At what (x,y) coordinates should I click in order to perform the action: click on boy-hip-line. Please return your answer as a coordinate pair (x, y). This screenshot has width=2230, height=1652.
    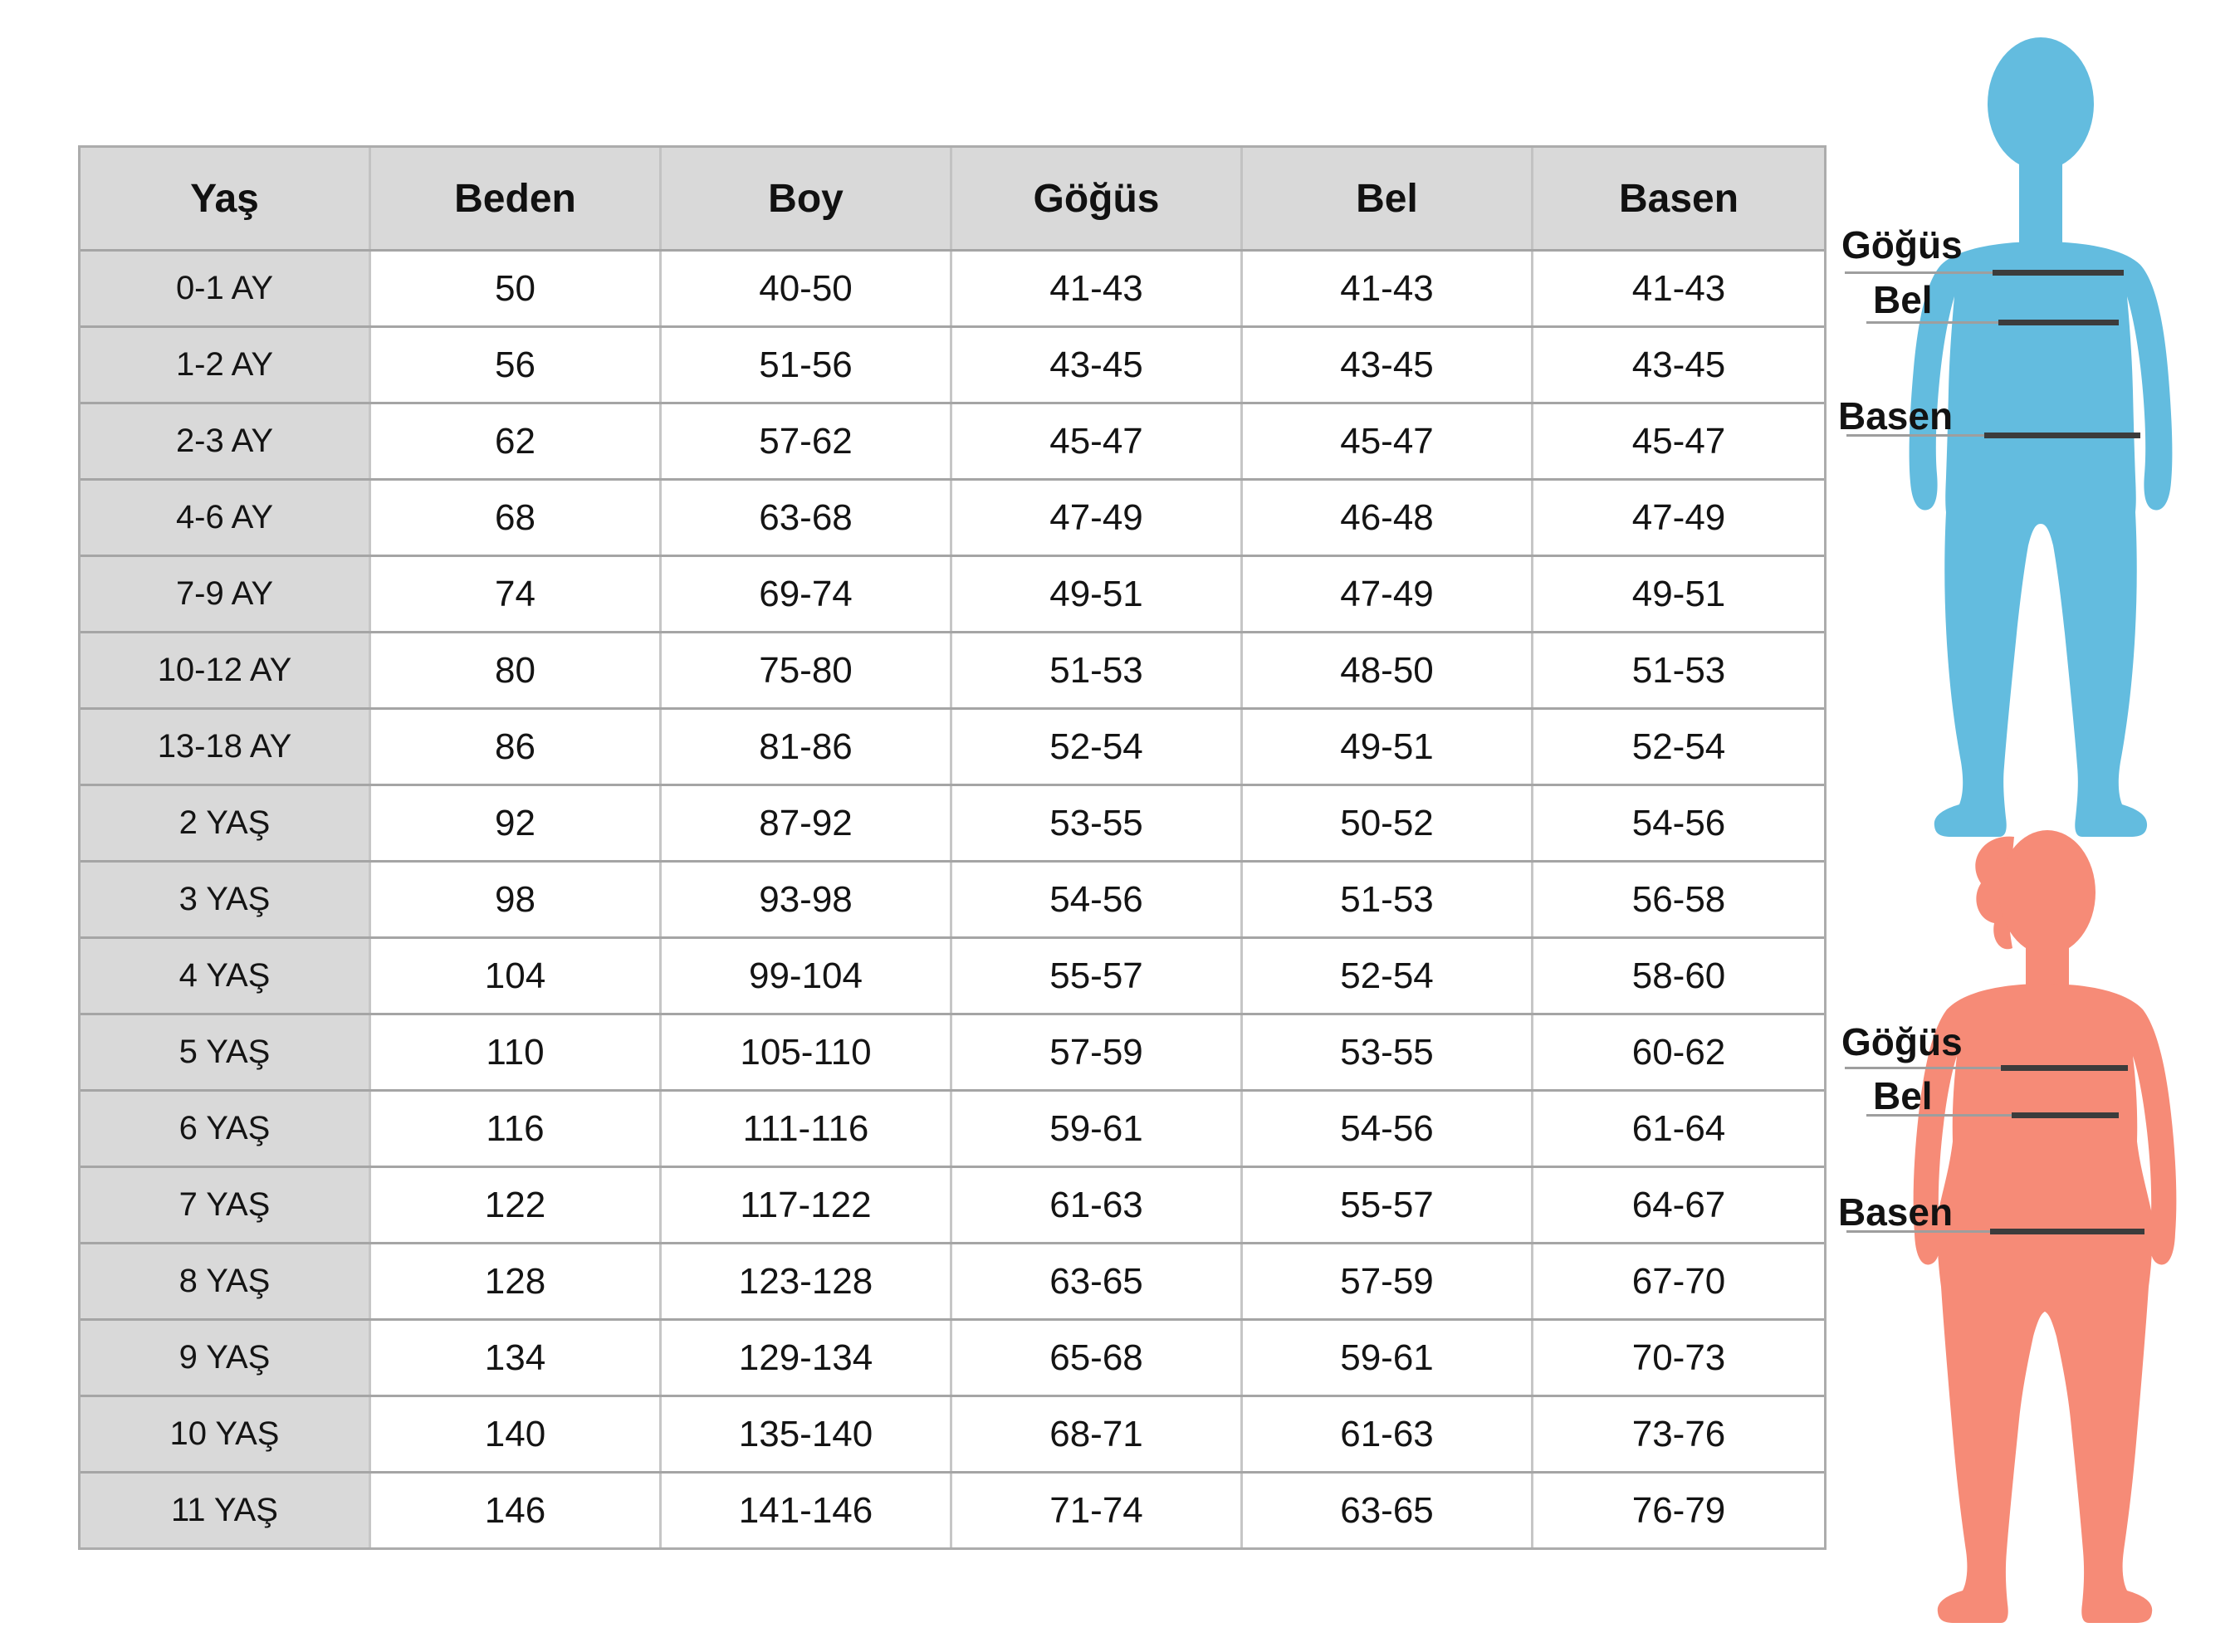
    Looking at the image, I should click on (2062, 435).